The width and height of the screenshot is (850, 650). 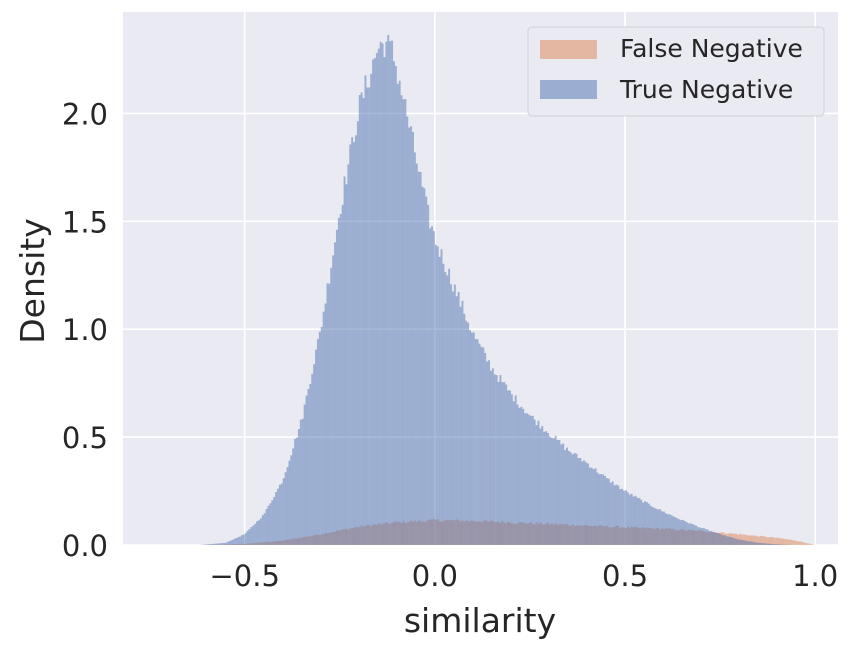 I want to click on legend-label-false-negative: False Negative, so click(x=711, y=48).